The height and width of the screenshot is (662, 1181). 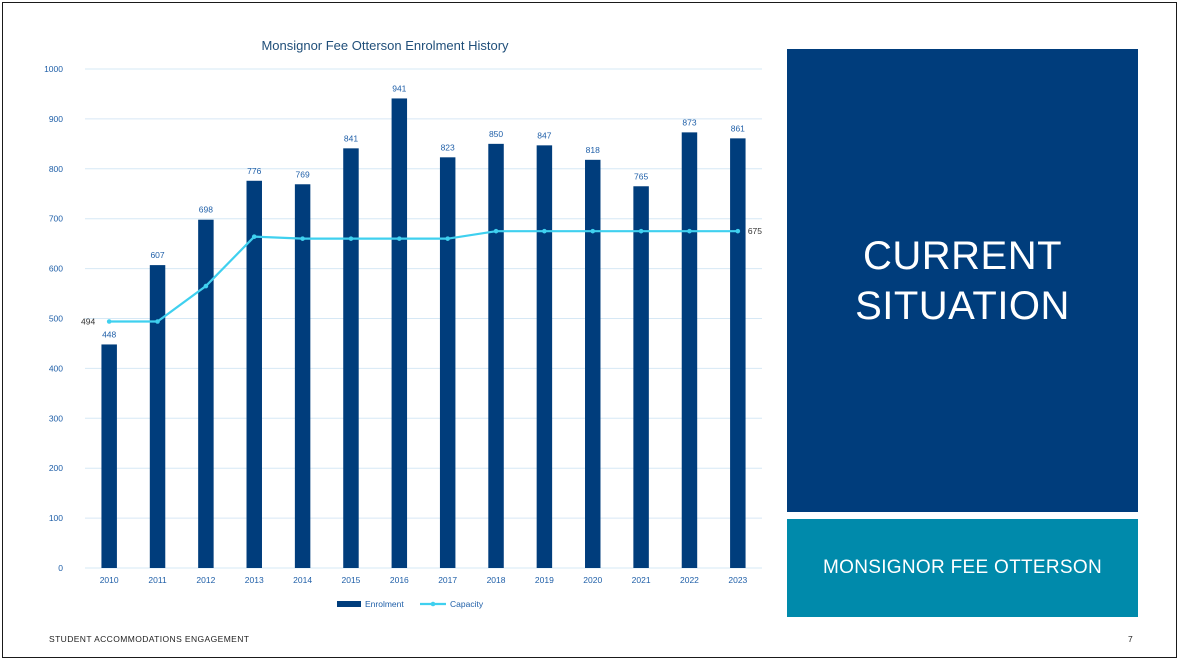 I want to click on chart-legend: Enrolment Capacity, so click(x=410, y=604).